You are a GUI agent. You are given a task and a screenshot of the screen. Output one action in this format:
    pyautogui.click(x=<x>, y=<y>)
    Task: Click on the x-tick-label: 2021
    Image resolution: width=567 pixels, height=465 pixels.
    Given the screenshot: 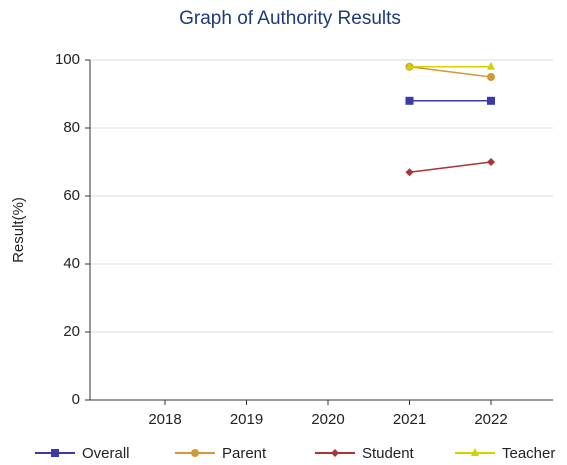 What is the action you would take?
    pyautogui.click(x=409, y=419)
    